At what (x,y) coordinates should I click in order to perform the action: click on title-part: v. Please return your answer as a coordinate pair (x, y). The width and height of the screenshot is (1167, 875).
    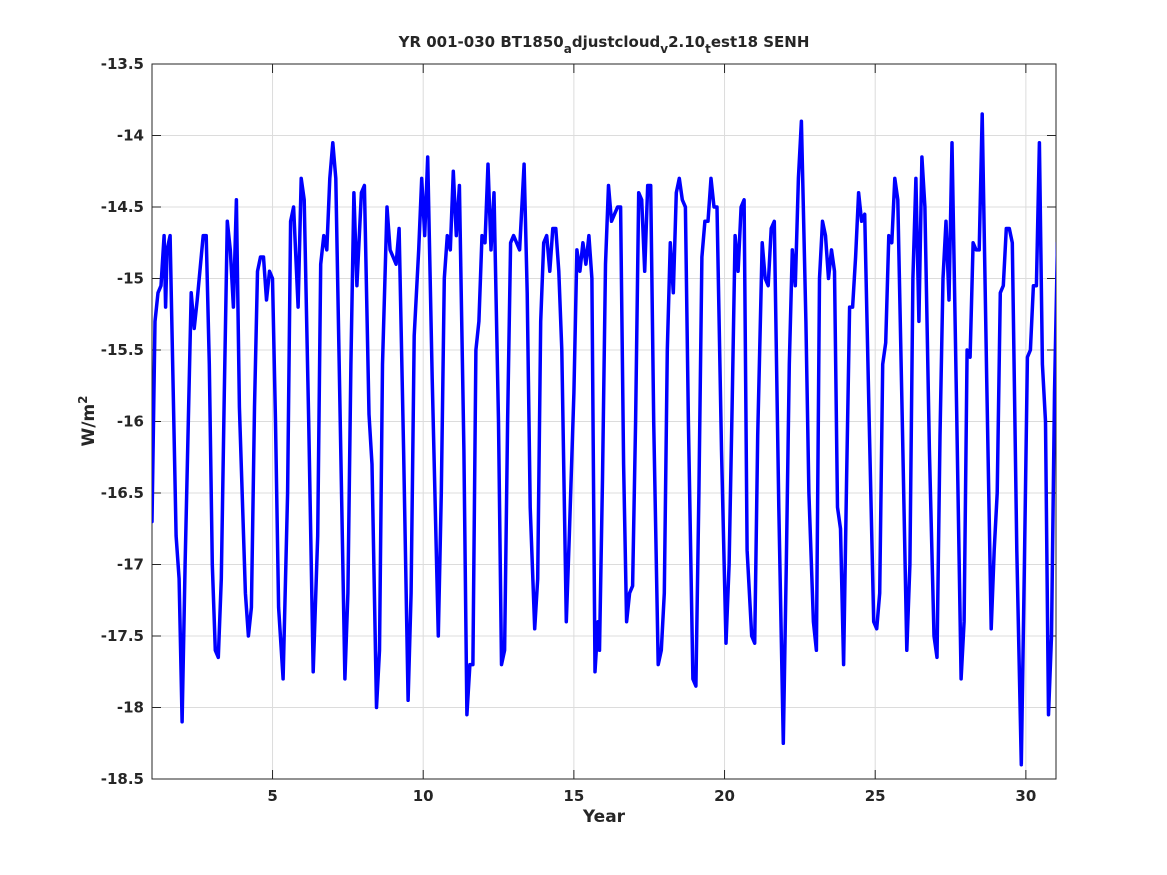
    Looking at the image, I should click on (664, 49).